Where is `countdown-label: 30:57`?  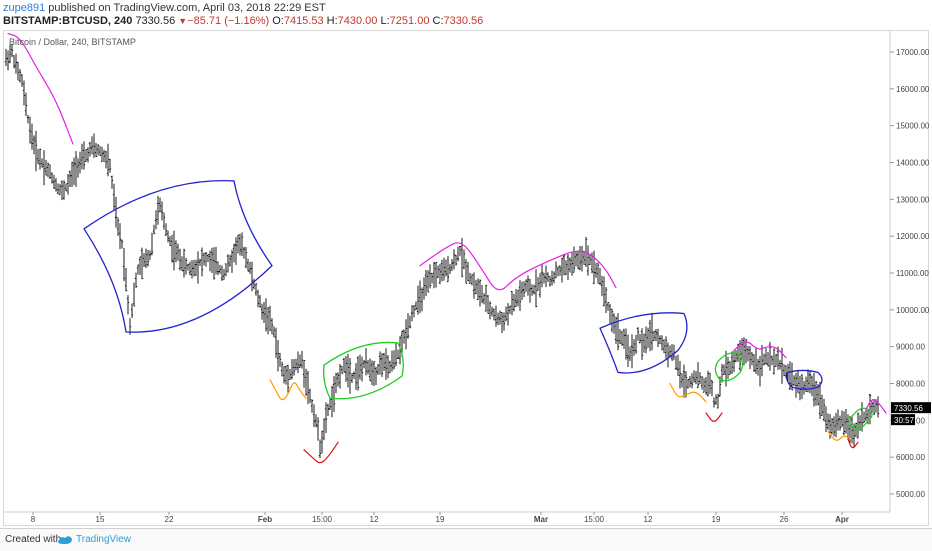 countdown-label: 30:57 is located at coordinates (904, 420).